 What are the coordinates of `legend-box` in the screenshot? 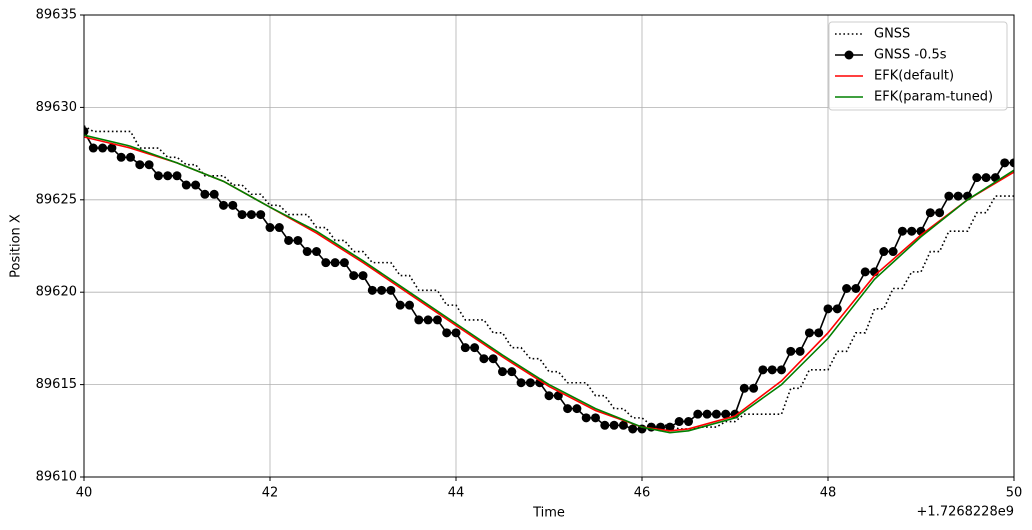 It's located at (918, 66).